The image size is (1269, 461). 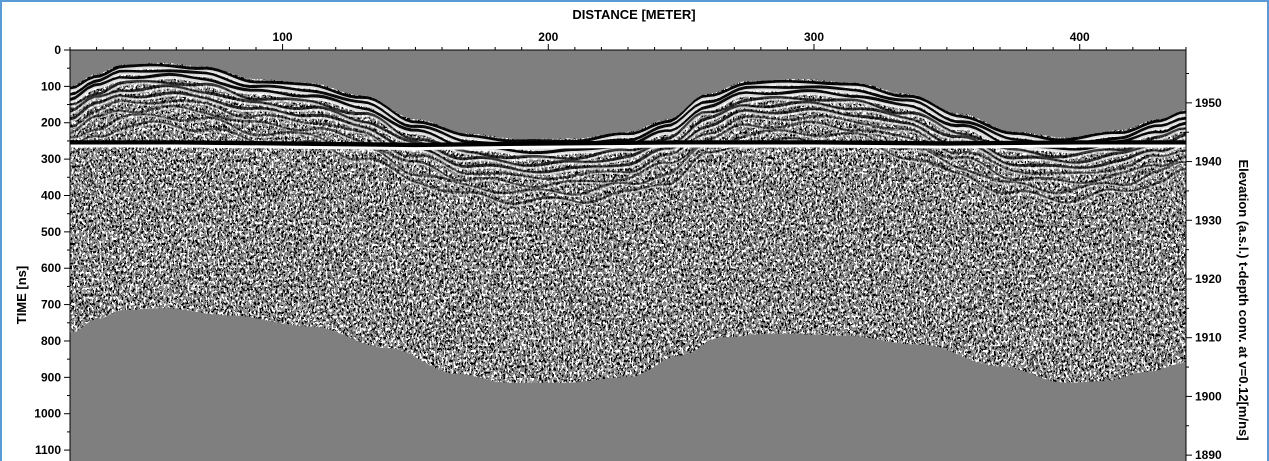 What do you see at coordinates (1080, 37) in the screenshot?
I see `x-tick-label: 400` at bounding box center [1080, 37].